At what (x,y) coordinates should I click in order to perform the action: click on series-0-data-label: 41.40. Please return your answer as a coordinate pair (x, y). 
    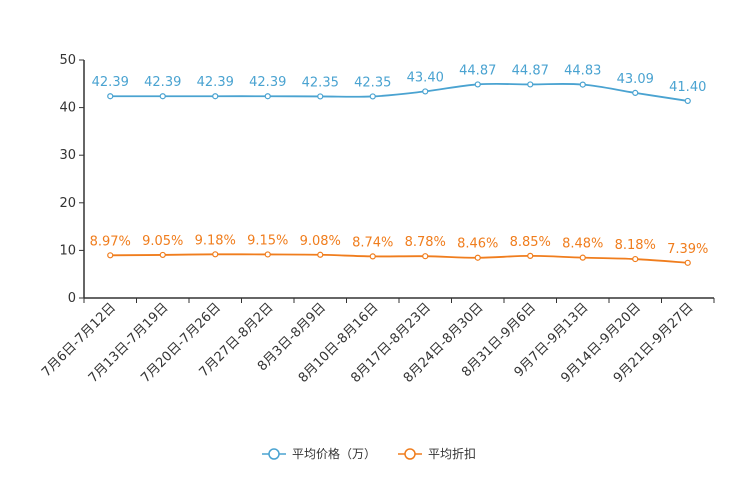
    Looking at the image, I should click on (687, 87).